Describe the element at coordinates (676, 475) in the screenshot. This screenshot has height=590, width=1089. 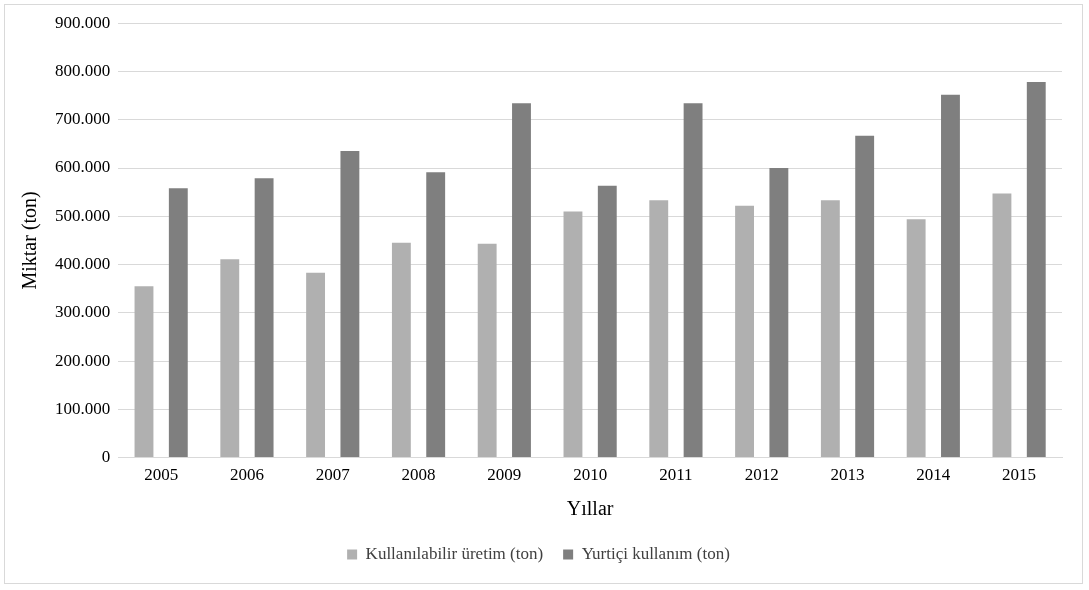
I see `x-tick-label: 2011` at that location.